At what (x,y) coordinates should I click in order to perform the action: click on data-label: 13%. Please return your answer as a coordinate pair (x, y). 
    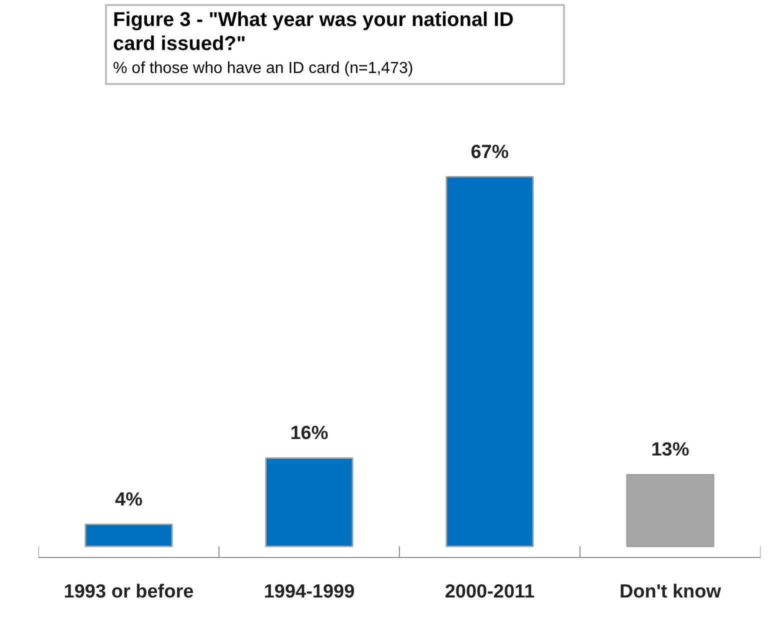
    Looking at the image, I should click on (670, 450).